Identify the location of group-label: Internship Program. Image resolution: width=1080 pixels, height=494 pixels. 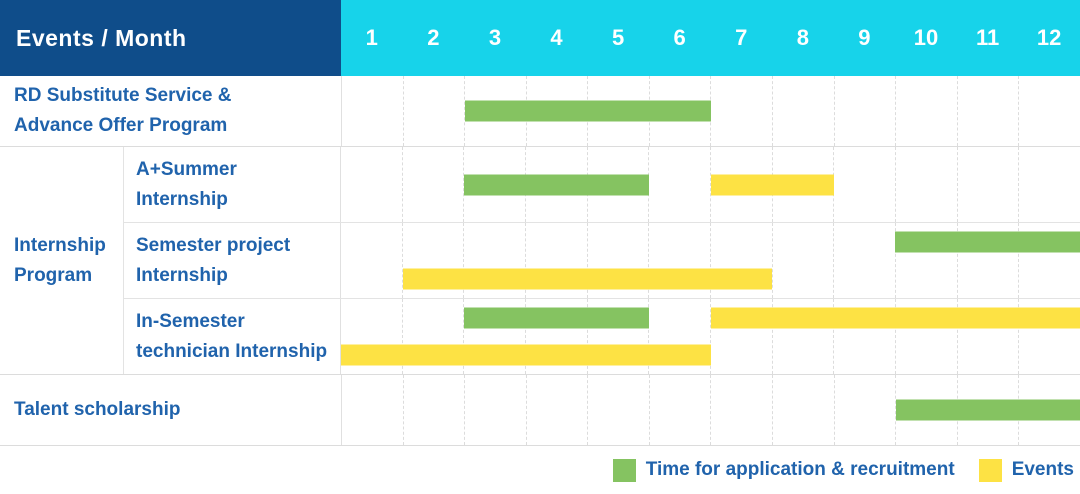
(62, 260).